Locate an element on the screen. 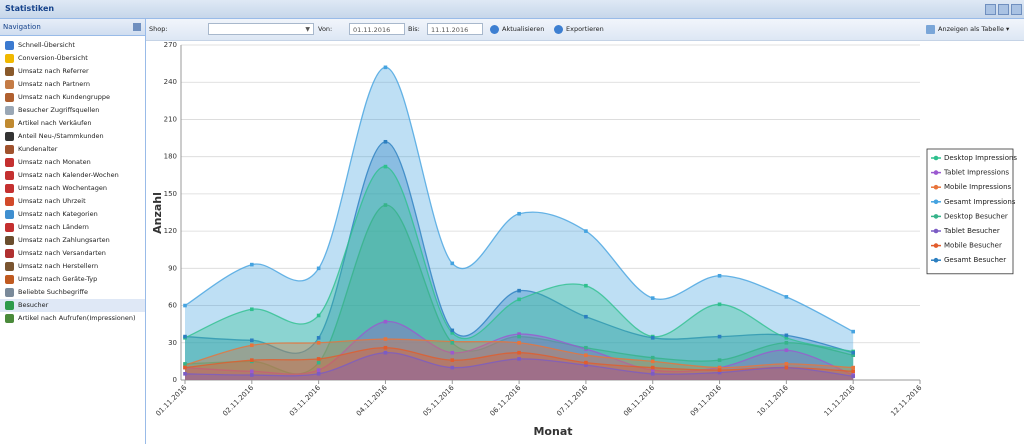 Image resolution: width=1024 pixels, height=444 pixels. to-label: Bis: is located at coordinates (414, 29).